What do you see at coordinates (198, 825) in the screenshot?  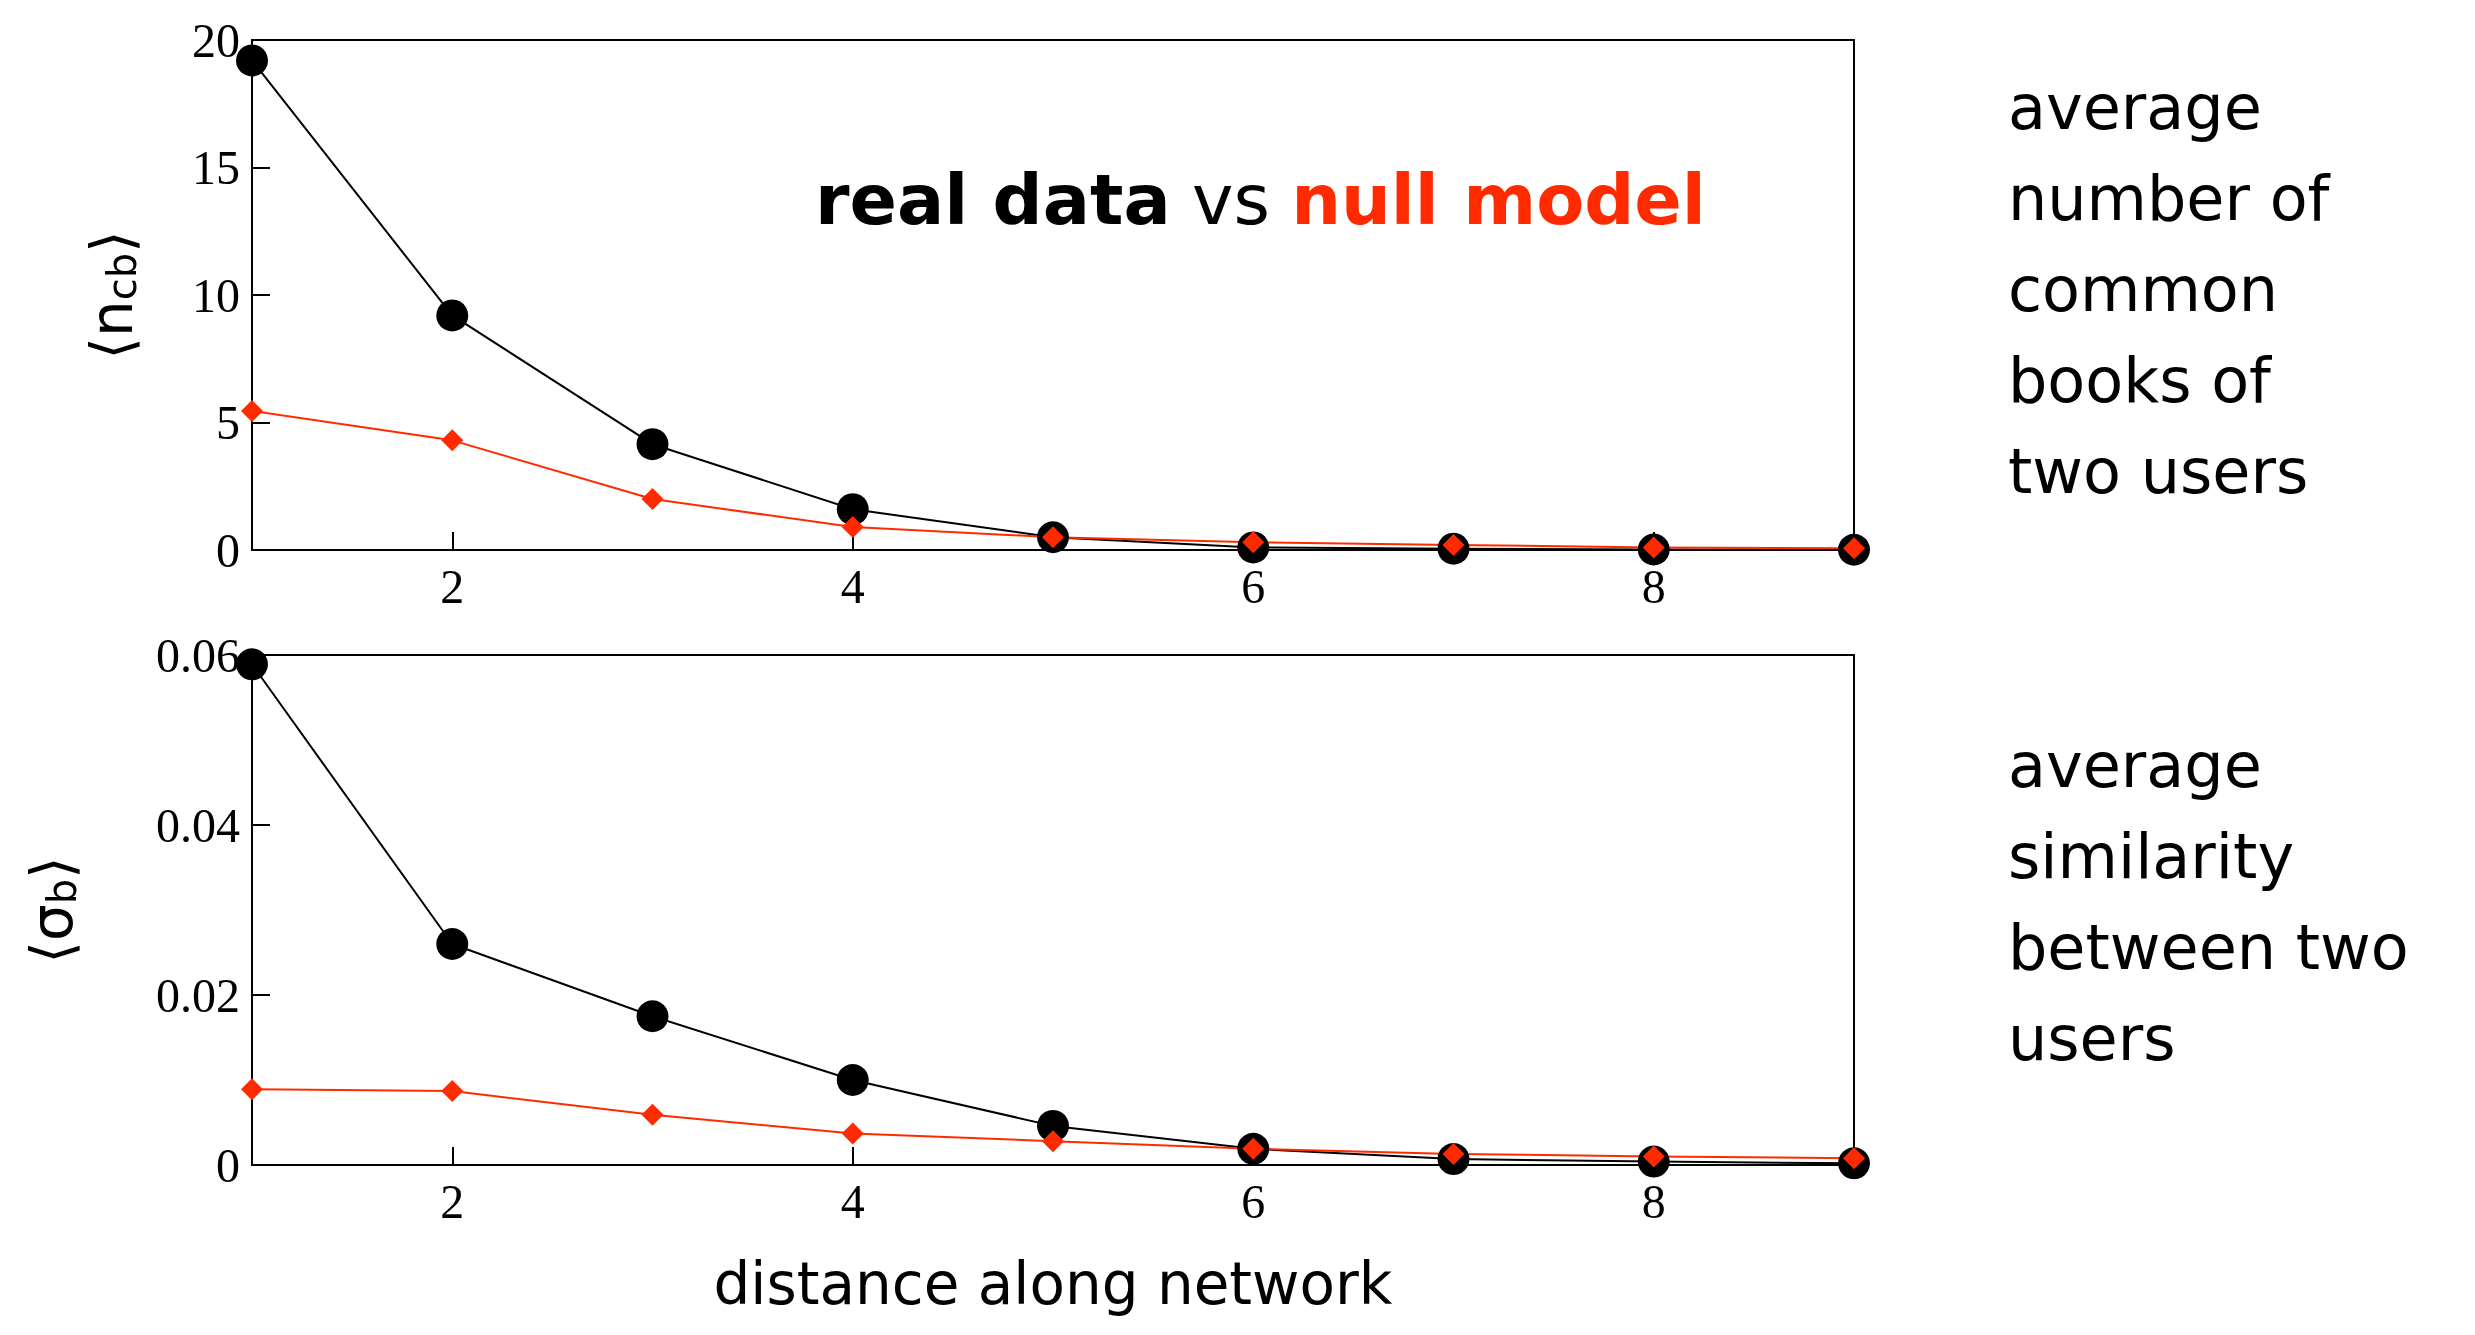 I see `y-tick-label: 0.04` at bounding box center [198, 825].